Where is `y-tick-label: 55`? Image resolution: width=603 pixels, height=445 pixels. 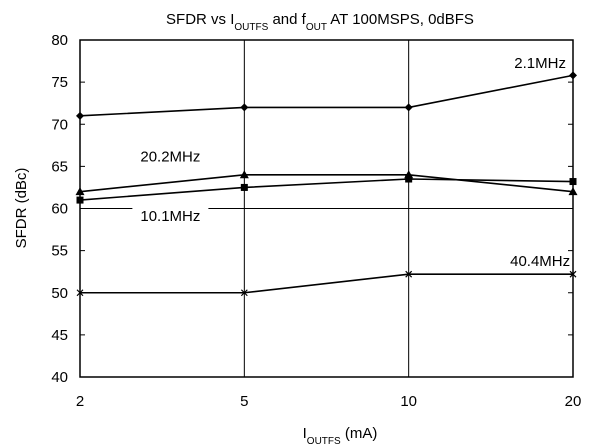
y-tick-label: 55 is located at coordinates (59, 251).